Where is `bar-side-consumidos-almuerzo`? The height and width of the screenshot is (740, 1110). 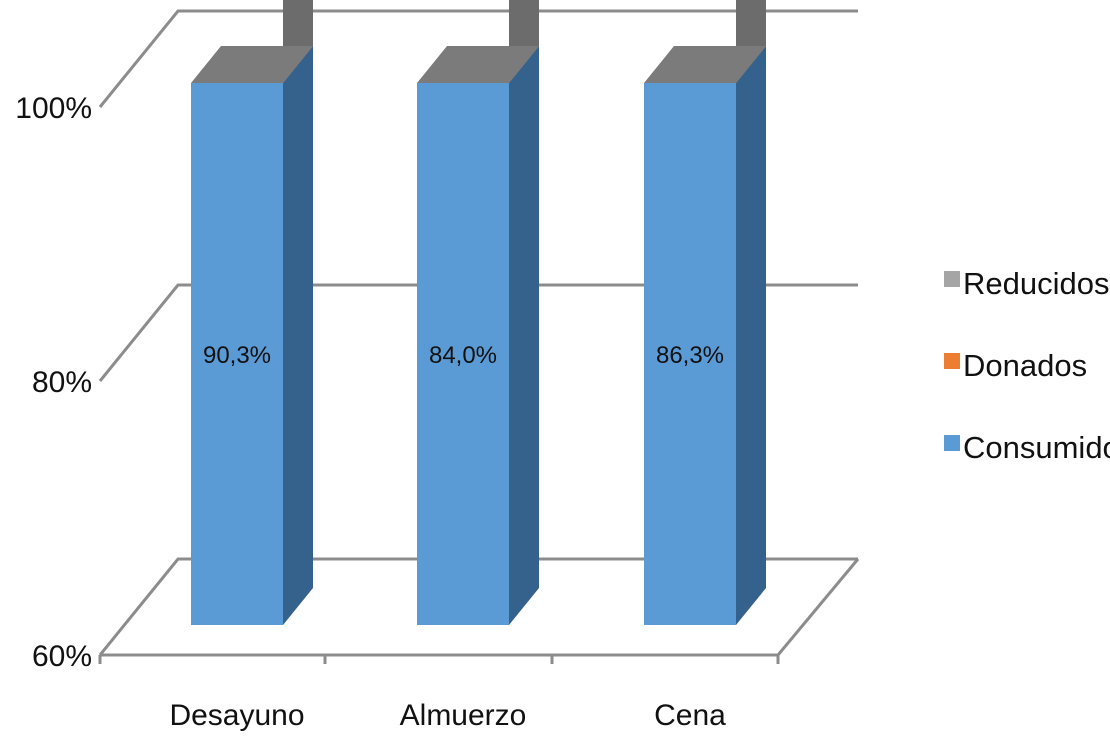
bar-side-consumidos-almuerzo is located at coordinates (524, 335).